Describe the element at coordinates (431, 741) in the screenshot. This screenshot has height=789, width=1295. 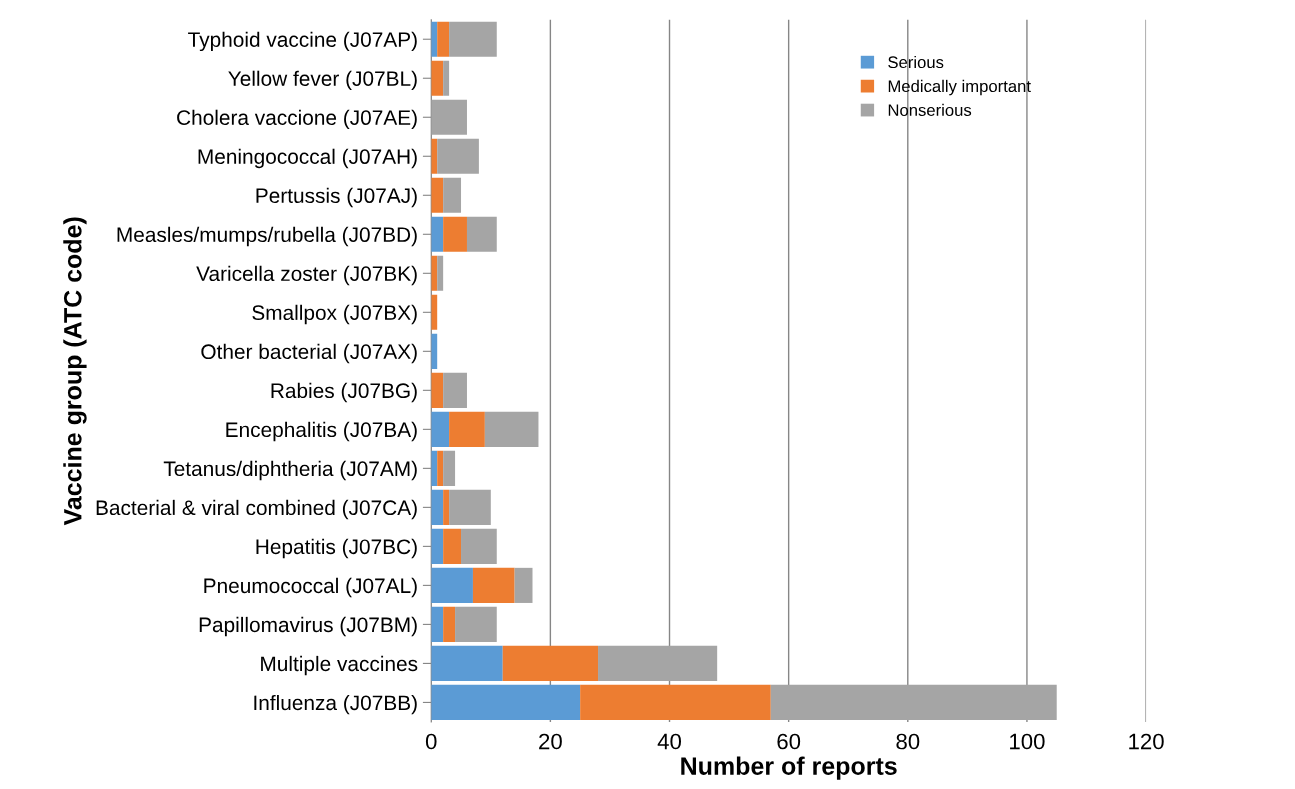
I see `x-tick-label: 0` at that location.